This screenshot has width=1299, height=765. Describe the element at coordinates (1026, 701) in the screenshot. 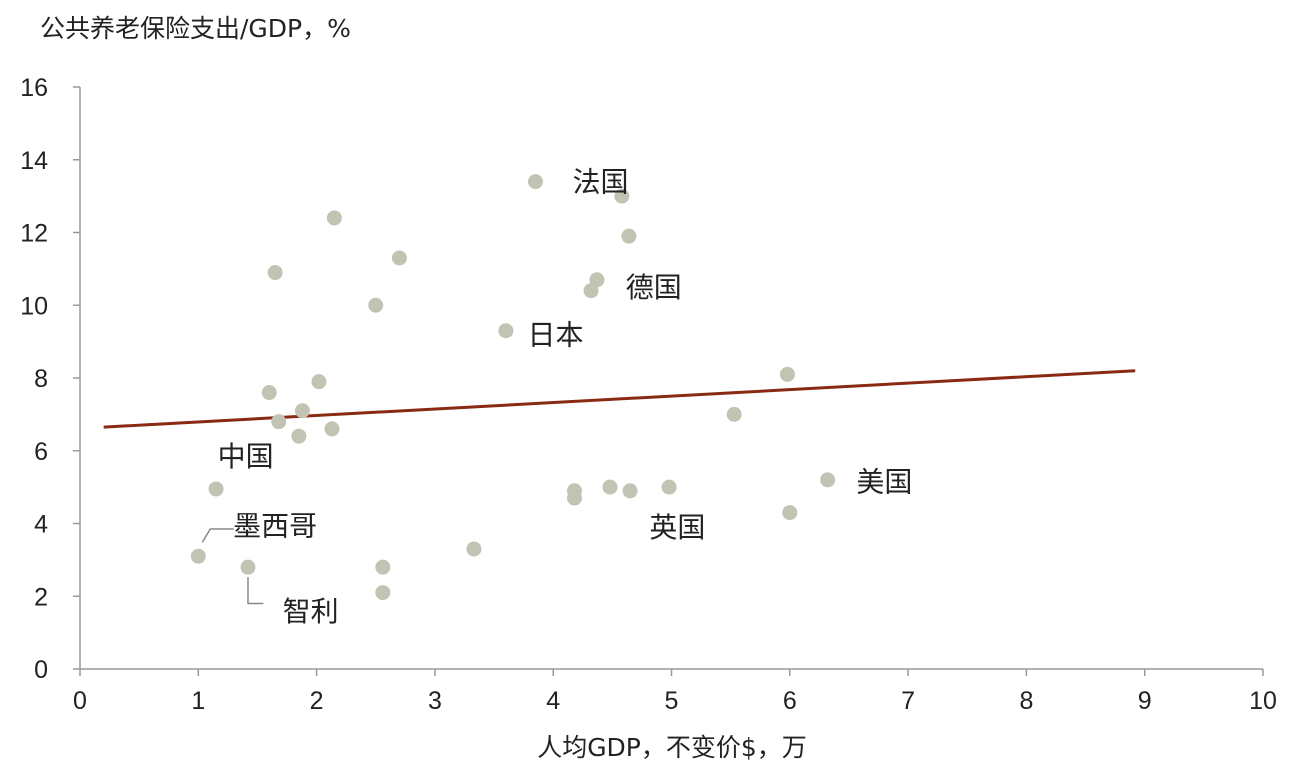

I see `x-tick-label: 8` at that location.